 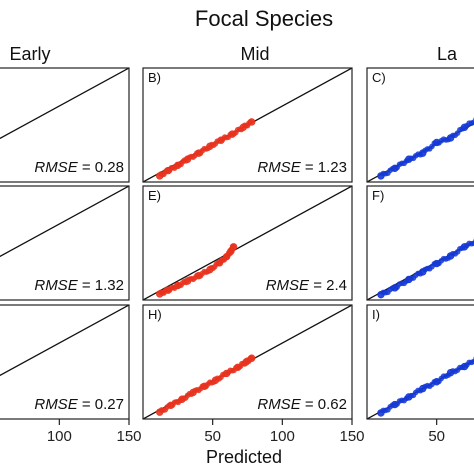 I want to click on panel-label: E), so click(x=154, y=195).